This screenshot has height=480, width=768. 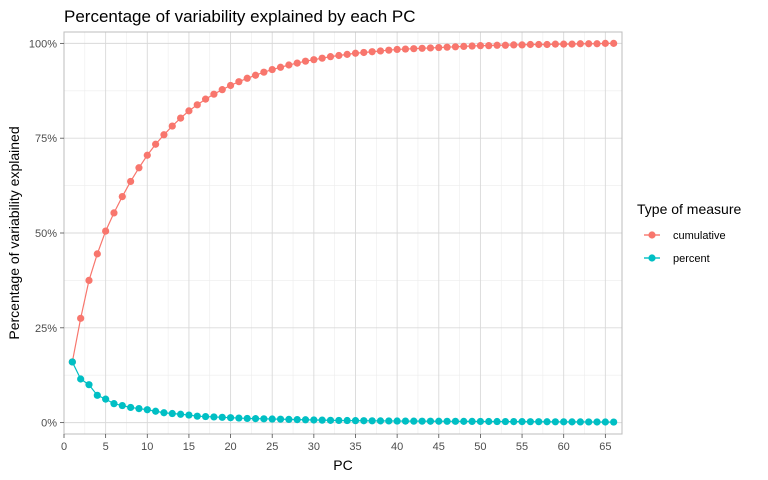 What do you see at coordinates (230, 447) in the screenshot?
I see `x-tick-label: 20` at bounding box center [230, 447].